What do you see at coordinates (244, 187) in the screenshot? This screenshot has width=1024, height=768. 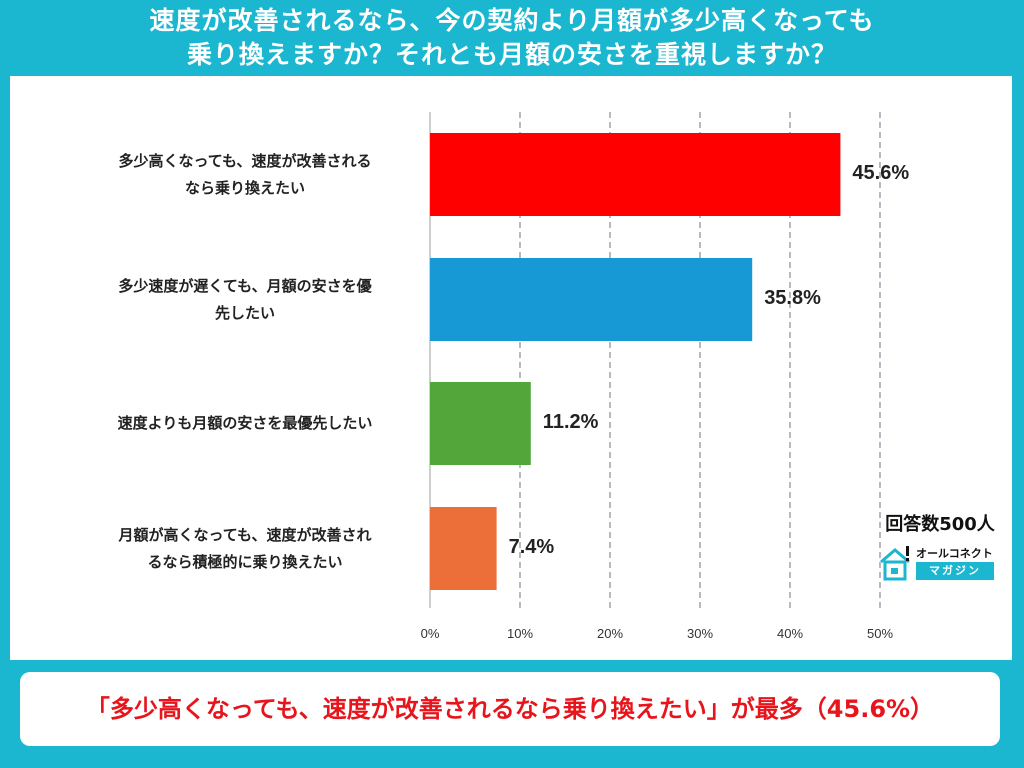 I see `category-label-line: なら乗り換えたい` at bounding box center [244, 187].